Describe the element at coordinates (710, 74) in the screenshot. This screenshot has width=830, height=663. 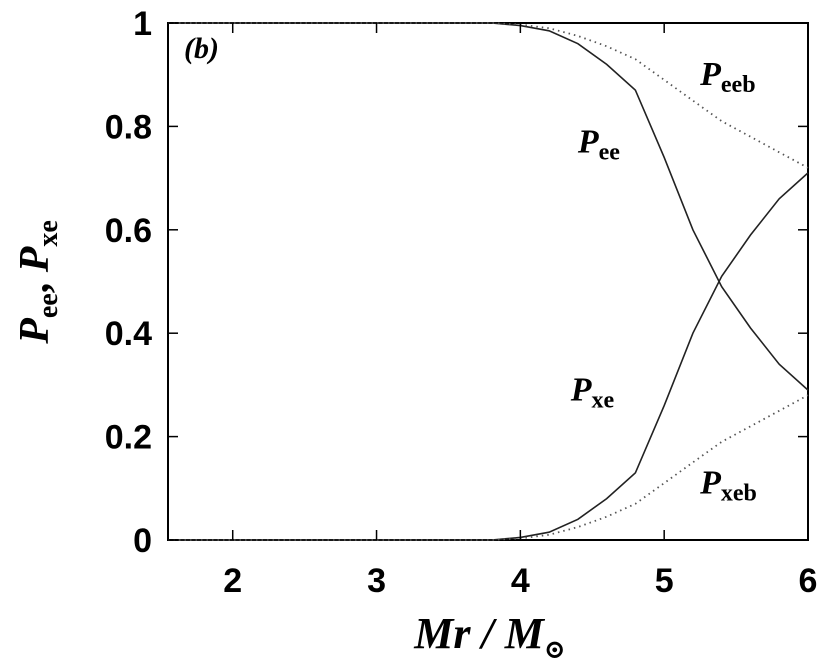
I see `annotation-Peeb-main: P` at that location.